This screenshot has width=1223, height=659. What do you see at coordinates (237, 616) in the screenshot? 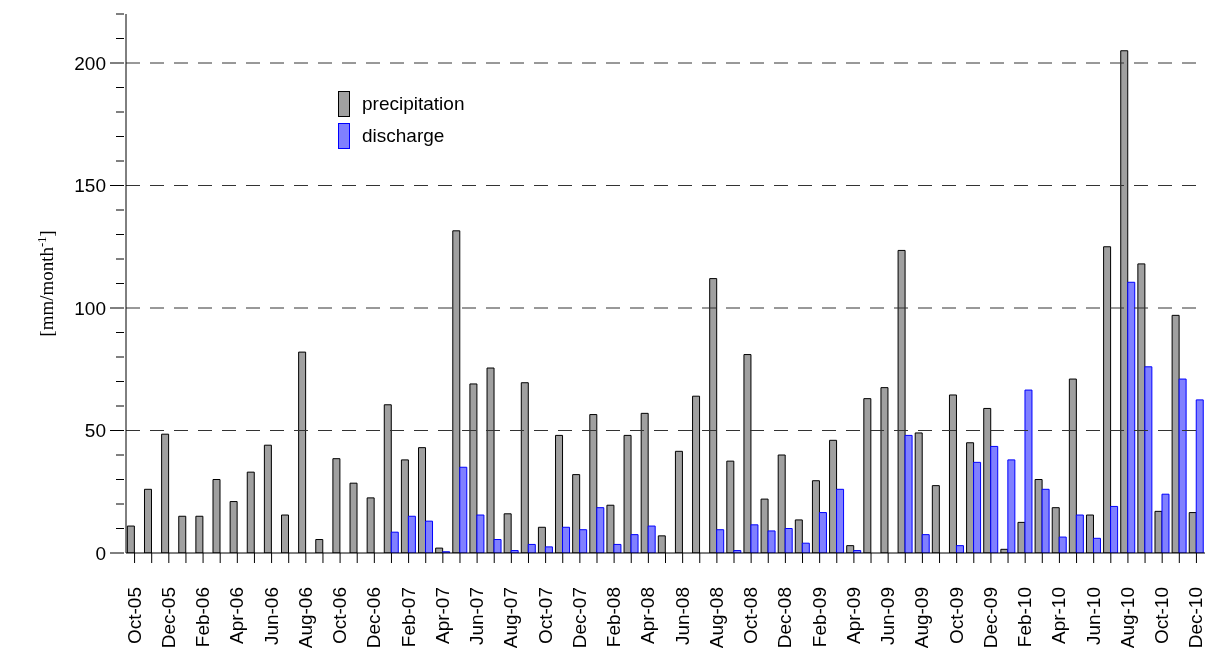
I see `x-tick-label: Apr-06` at bounding box center [237, 616].